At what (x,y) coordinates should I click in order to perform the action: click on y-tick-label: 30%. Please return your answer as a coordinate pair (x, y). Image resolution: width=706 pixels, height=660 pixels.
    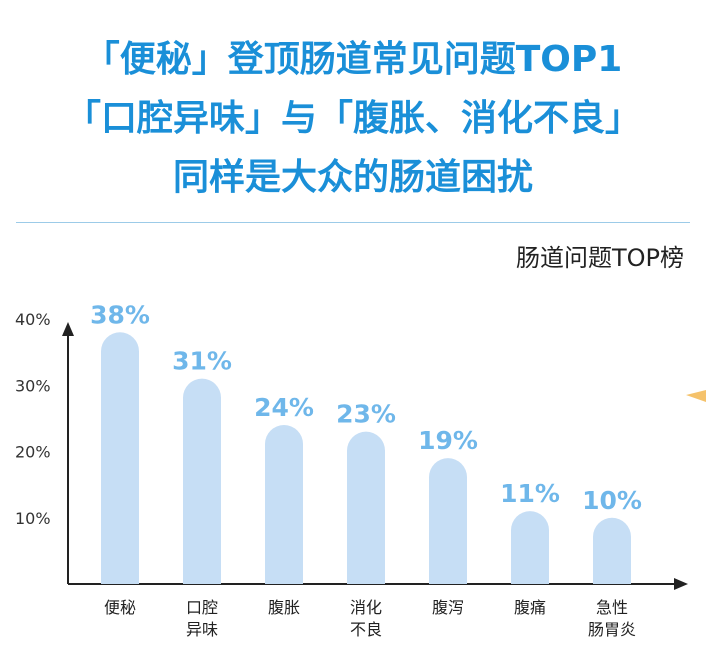
    Looking at the image, I should click on (33, 385).